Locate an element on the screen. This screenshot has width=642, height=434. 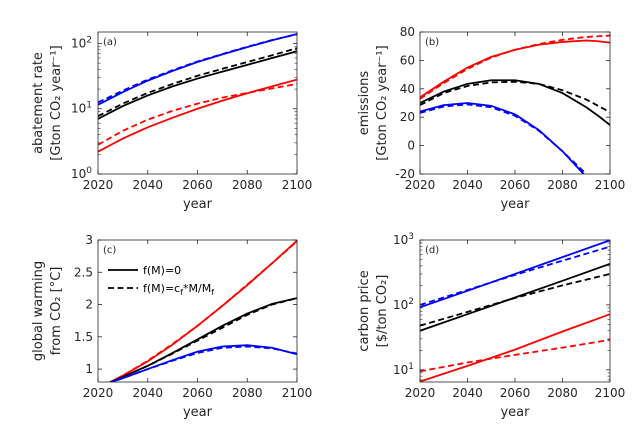
y-tick-label: 10⁰ is located at coordinates (81, 173).